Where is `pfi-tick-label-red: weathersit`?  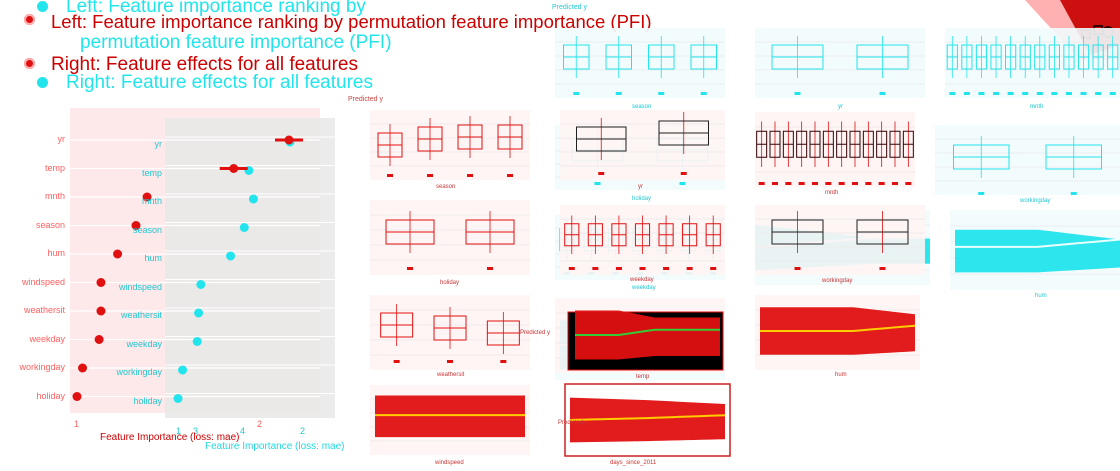 pfi-tick-label-red: weathersit is located at coordinates (44, 310).